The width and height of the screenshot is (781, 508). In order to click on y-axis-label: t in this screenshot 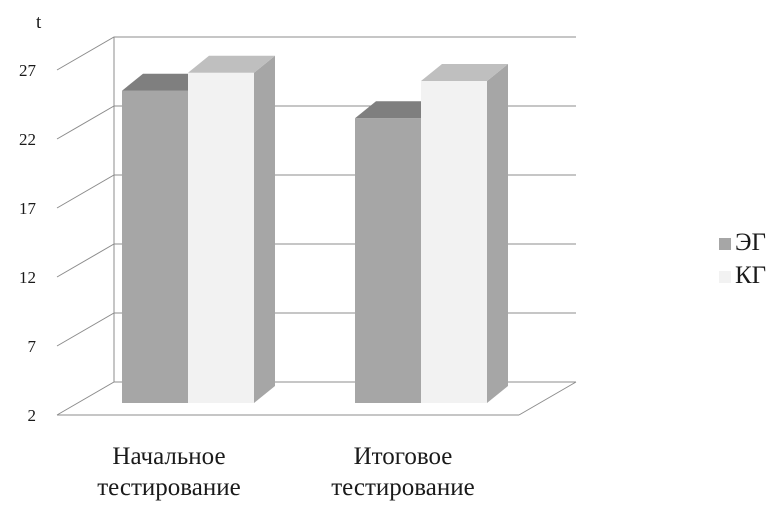, I will do `click(39, 22)`.